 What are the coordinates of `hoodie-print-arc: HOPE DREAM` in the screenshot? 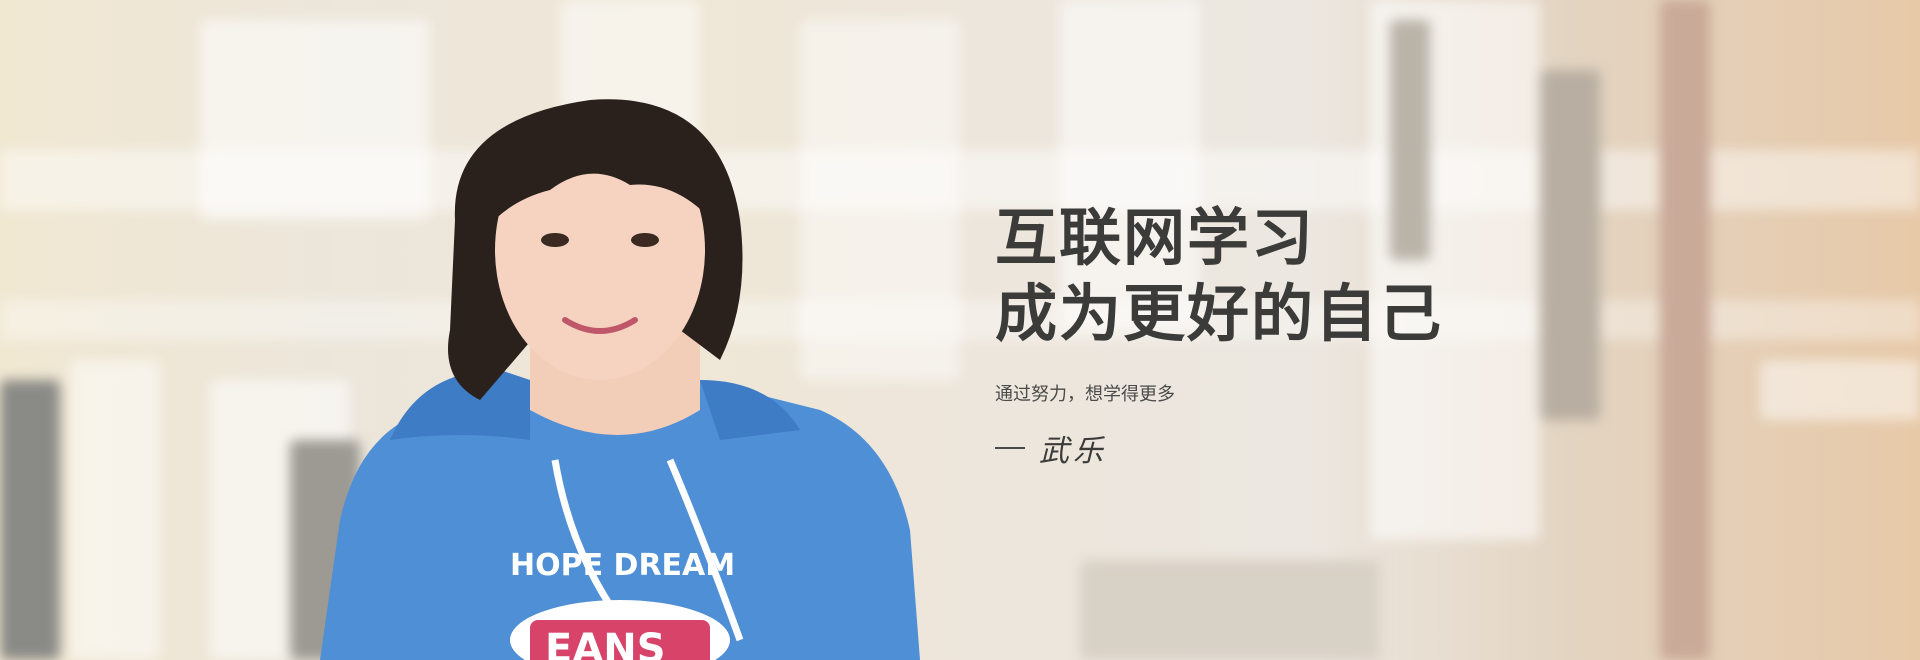 It's located at (622, 565).